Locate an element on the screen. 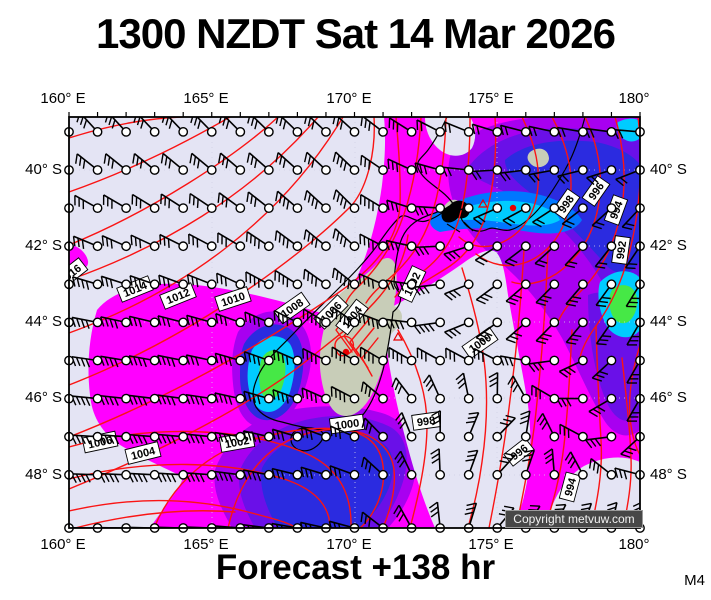 The width and height of the screenshot is (711, 600). lat-label-right-0: 40° S is located at coordinates (668, 169).